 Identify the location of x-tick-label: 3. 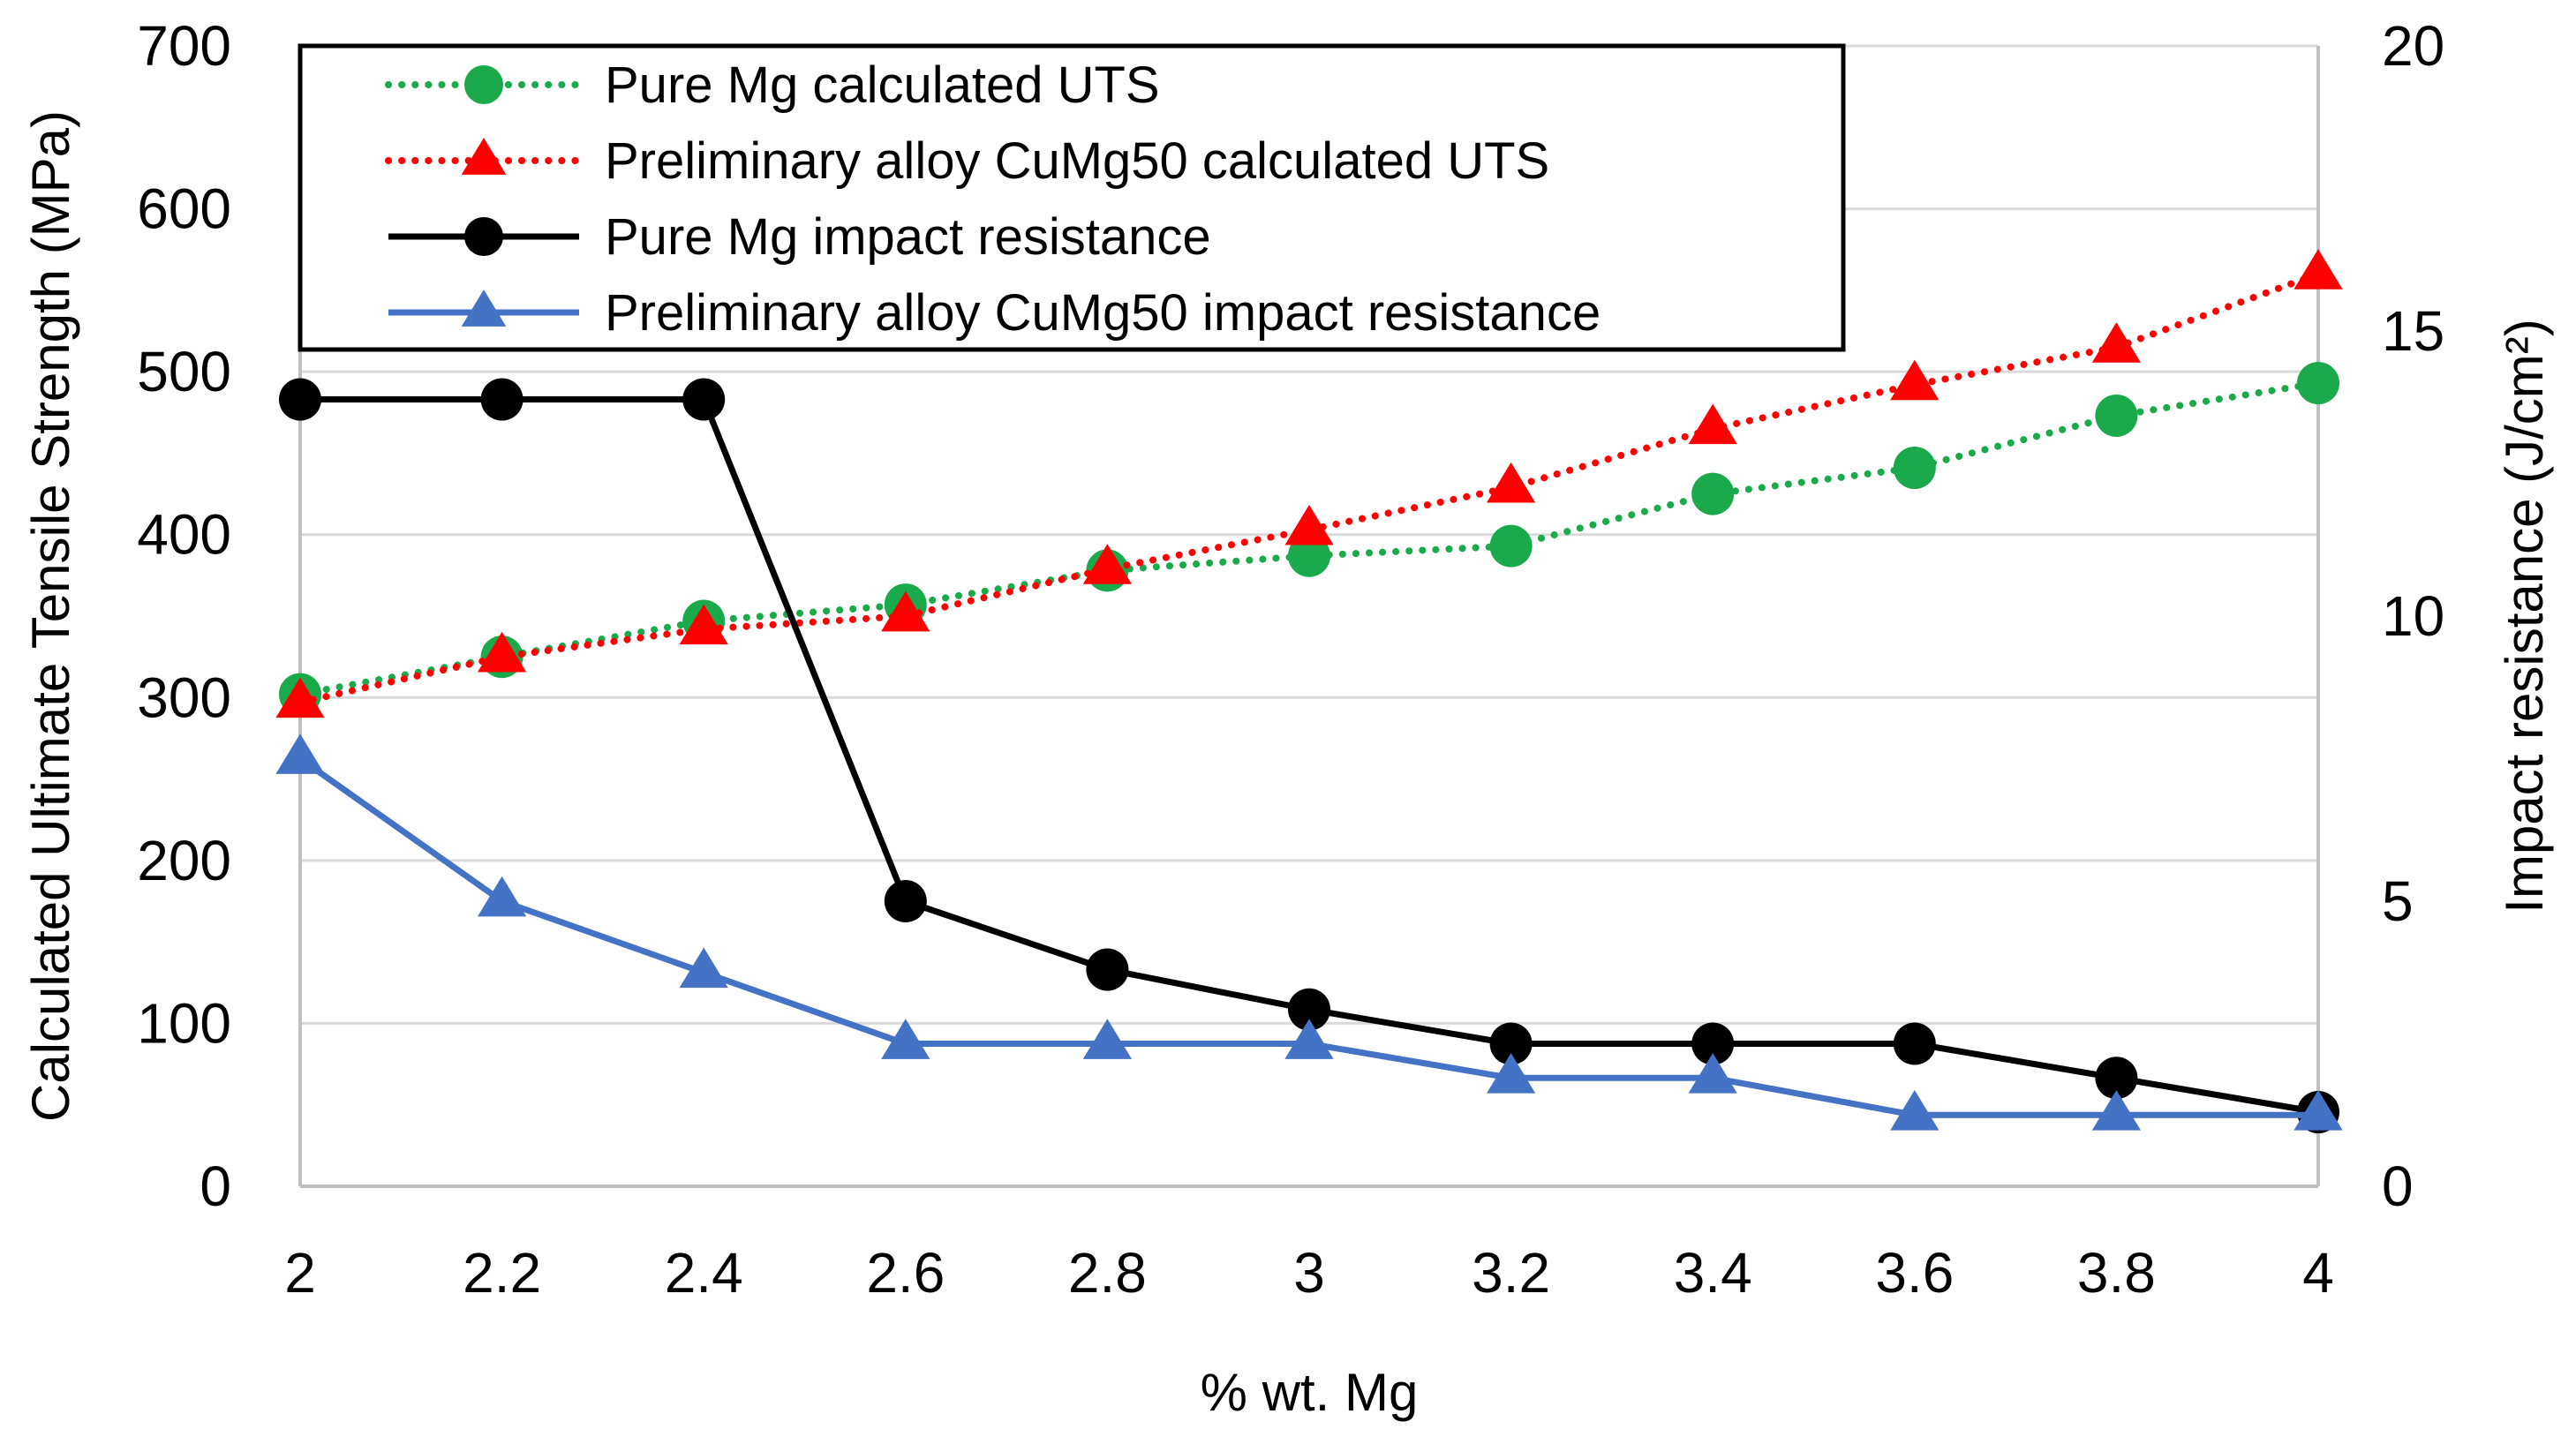
(1309, 1273).